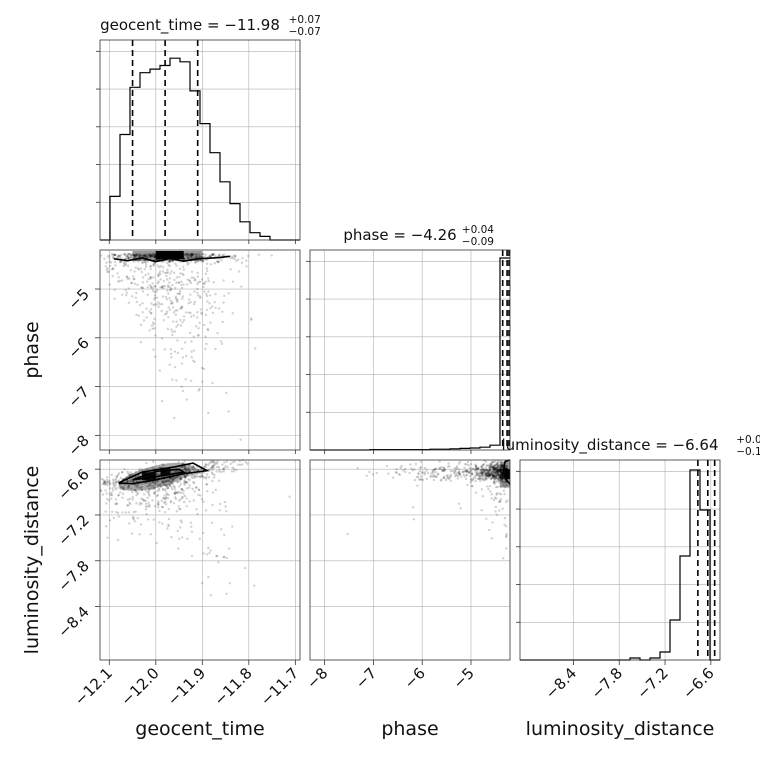  I want to click on histogram-luminosity_distance, so click(620, 565).